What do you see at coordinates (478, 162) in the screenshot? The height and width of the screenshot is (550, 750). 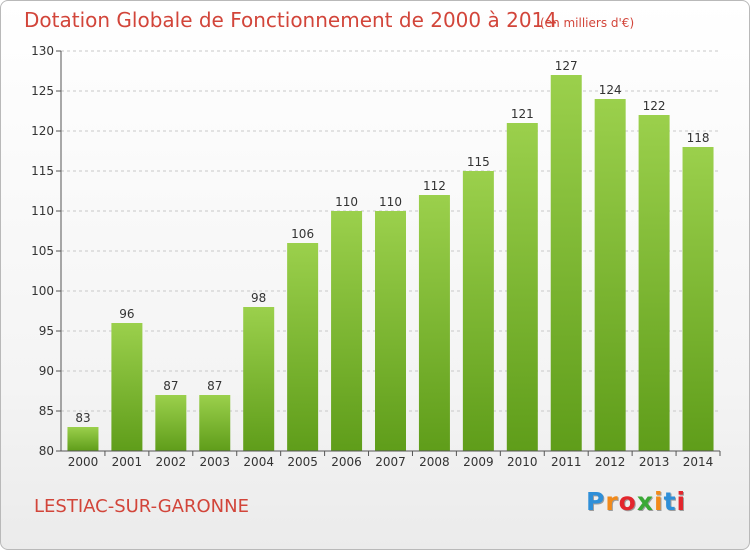 I see `bar-value-label: 115` at bounding box center [478, 162].